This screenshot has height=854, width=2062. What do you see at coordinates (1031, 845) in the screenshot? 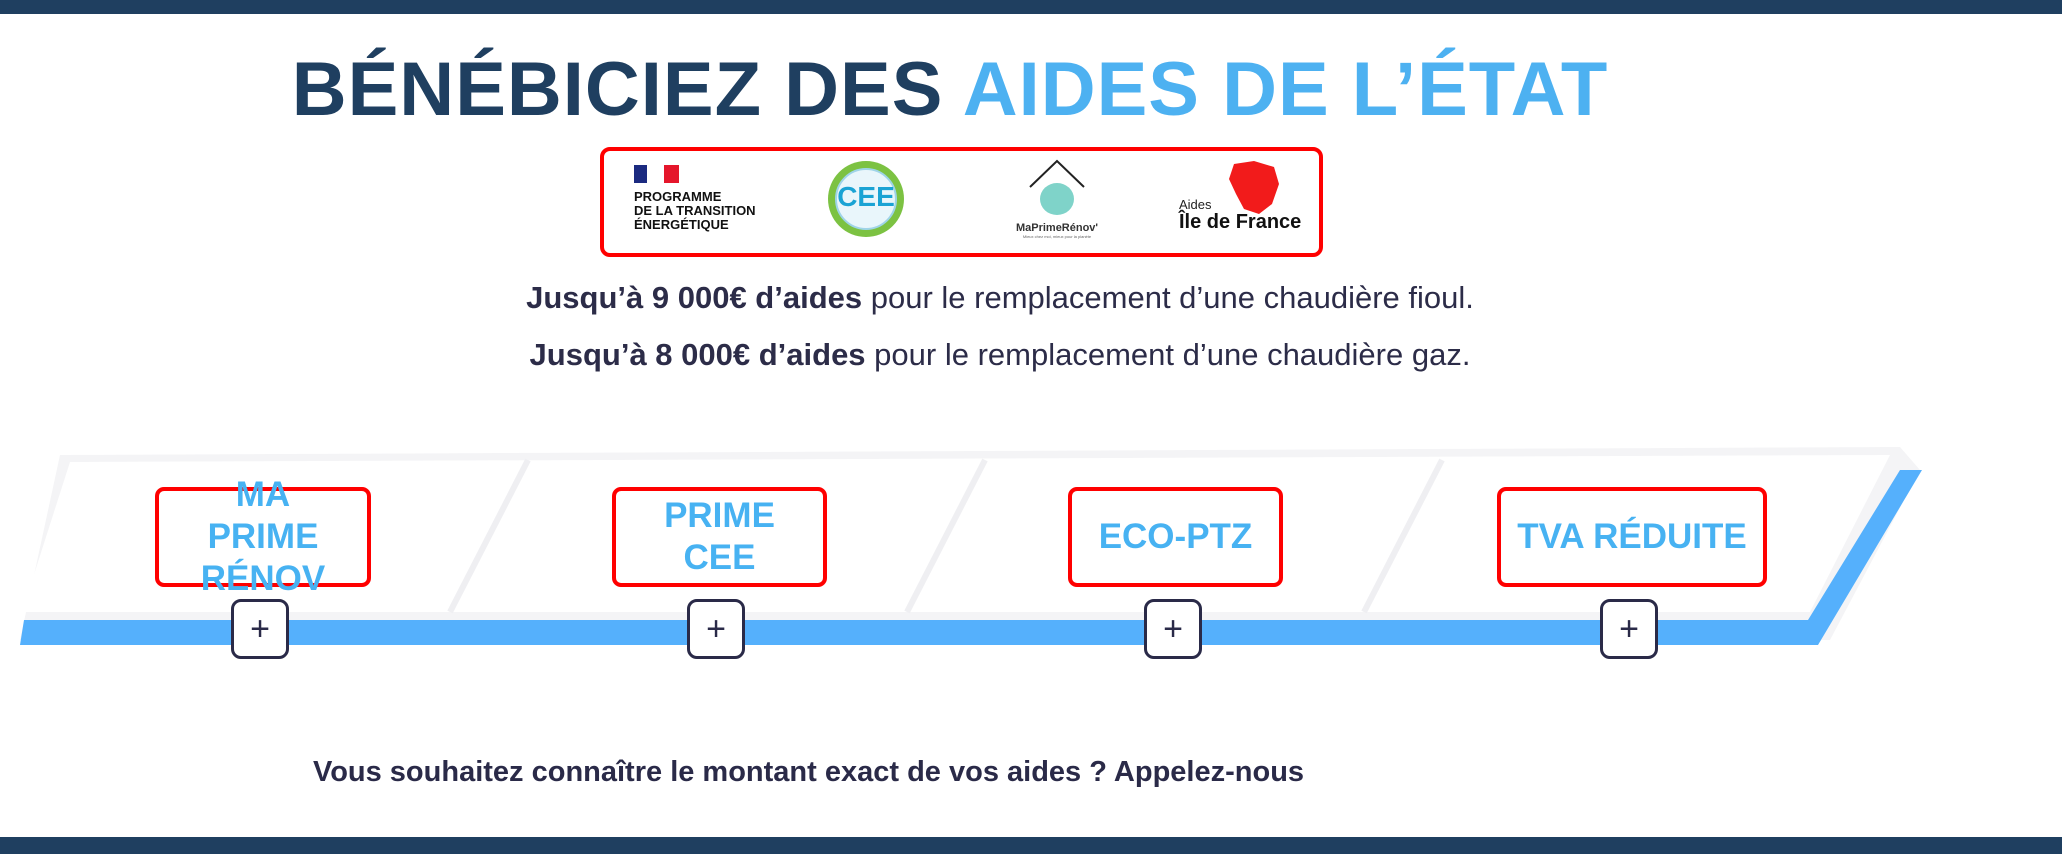
I see `bottom-bar` at bounding box center [1031, 845].